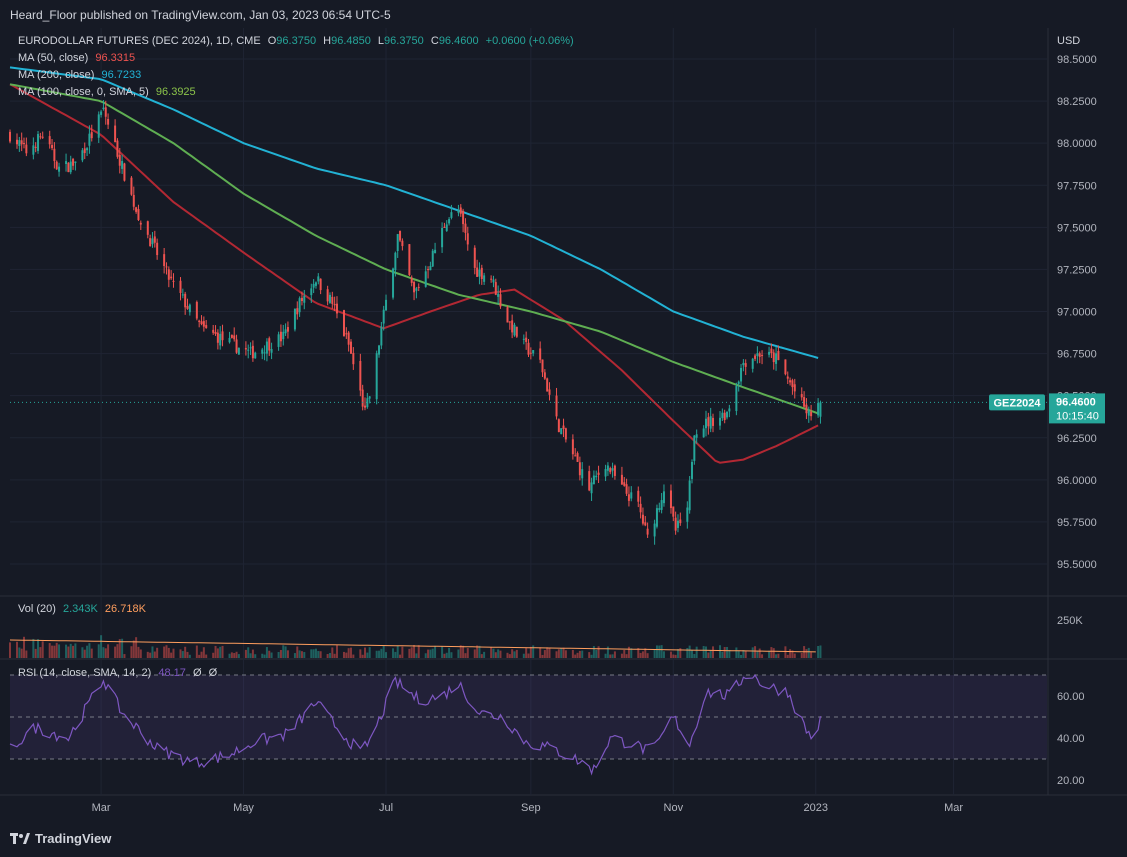 The image size is (1127, 857). Describe the element at coordinates (1077, 228) in the screenshot. I see `price-tick-label: 97.5000` at that location.